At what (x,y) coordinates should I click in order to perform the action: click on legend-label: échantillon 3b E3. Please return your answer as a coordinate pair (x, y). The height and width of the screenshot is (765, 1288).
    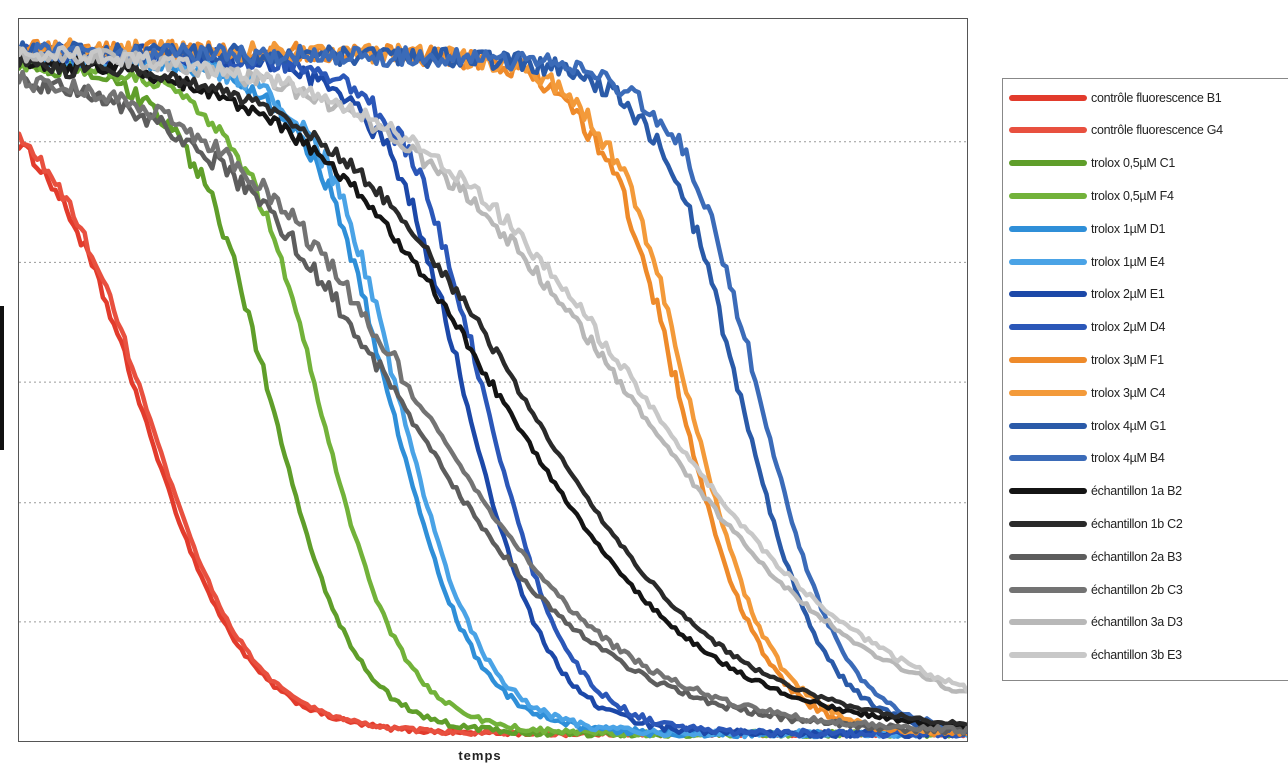
    Looking at the image, I should click on (1136, 655).